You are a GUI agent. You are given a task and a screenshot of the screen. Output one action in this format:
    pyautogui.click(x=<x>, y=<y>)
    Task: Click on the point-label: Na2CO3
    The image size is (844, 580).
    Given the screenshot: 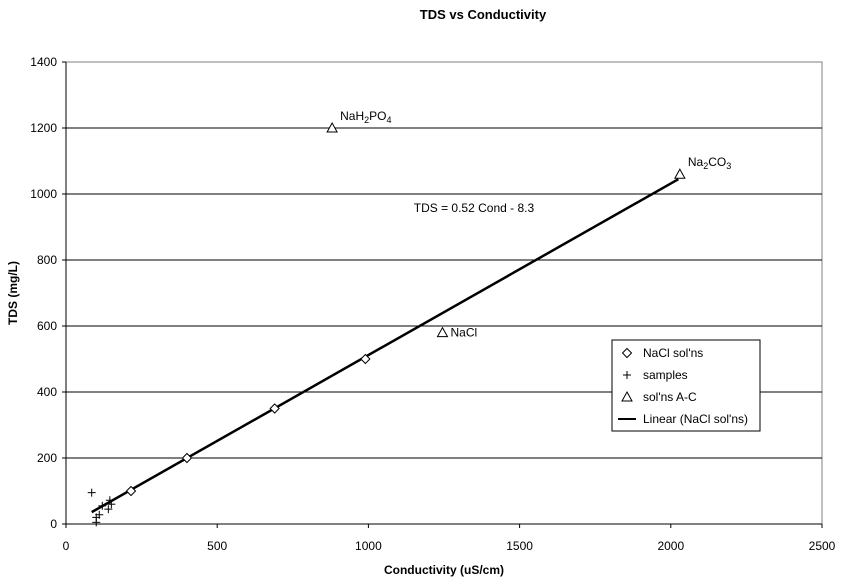 What is the action you would take?
    pyautogui.click(x=709, y=163)
    